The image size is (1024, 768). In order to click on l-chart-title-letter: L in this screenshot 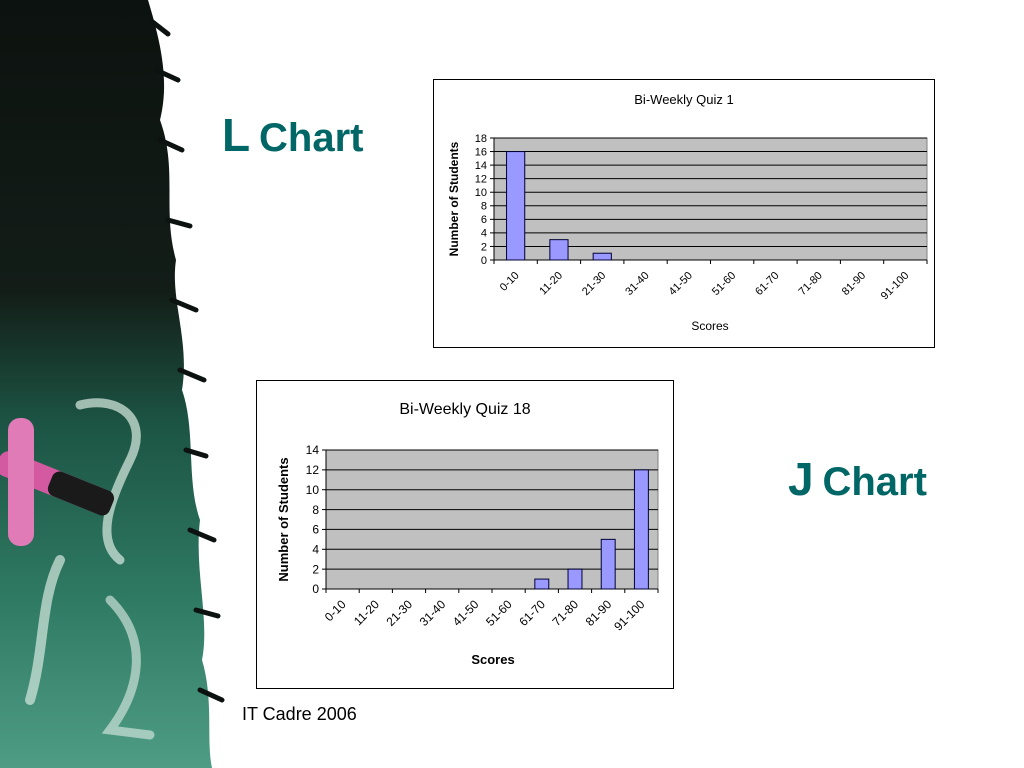, I will do `click(236, 135)`.